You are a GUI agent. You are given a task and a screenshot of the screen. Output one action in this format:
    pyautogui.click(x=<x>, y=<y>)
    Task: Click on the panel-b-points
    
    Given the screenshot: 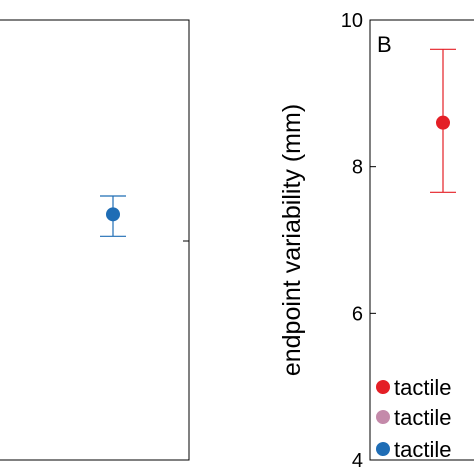 What is the action you would take?
    pyautogui.click(x=443, y=120)
    